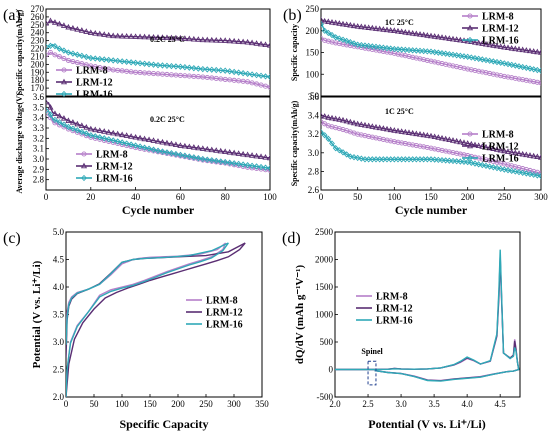 The height and width of the screenshot is (435, 550). What do you see at coordinates (335, 404) in the screenshot?
I see `x-tick-label: 2.0` at bounding box center [335, 404].